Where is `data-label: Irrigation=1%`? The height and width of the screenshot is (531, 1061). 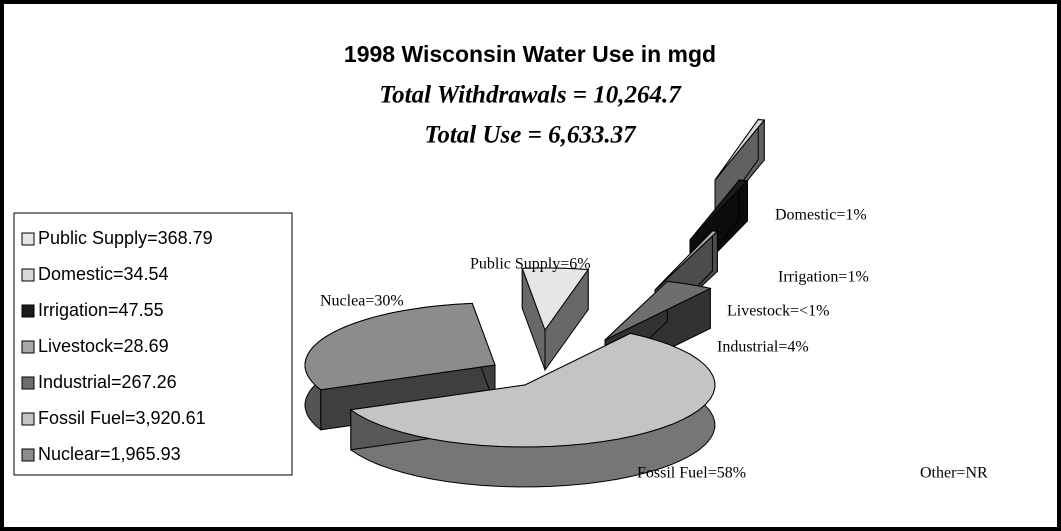 data-label: Irrigation=1% is located at coordinates (823, 277).